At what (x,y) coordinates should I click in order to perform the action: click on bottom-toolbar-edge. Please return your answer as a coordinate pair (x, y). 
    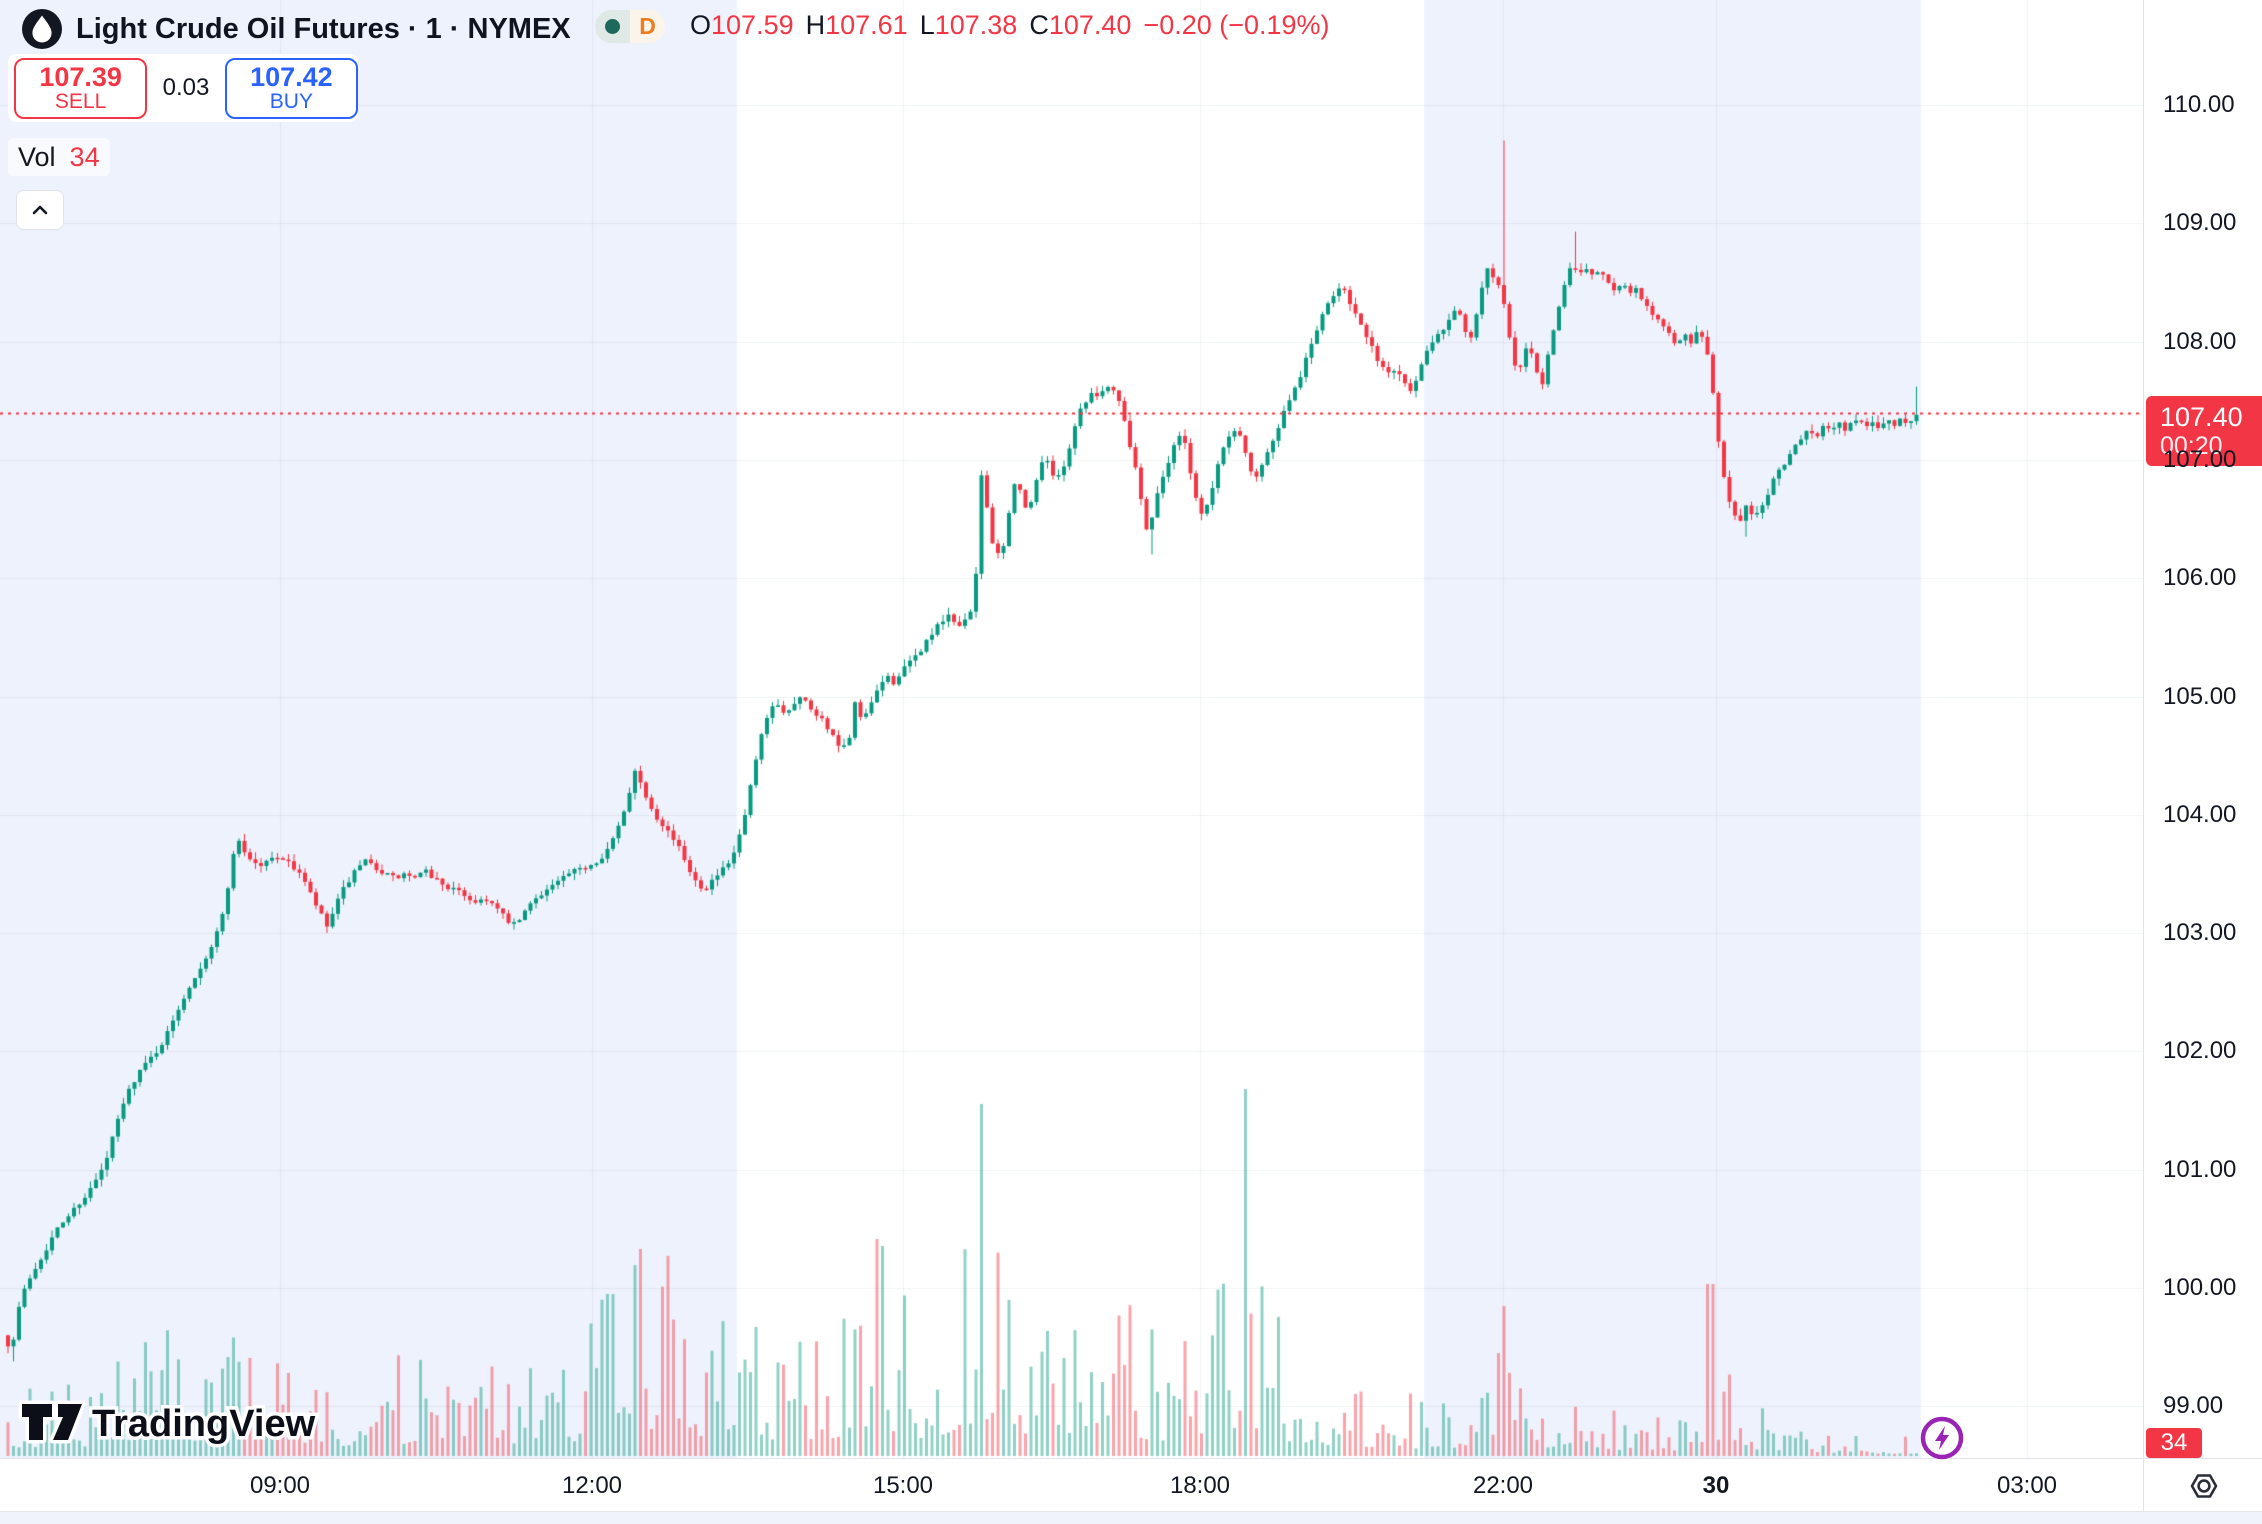
    Looking at the image, I should click on (1131, 1517).